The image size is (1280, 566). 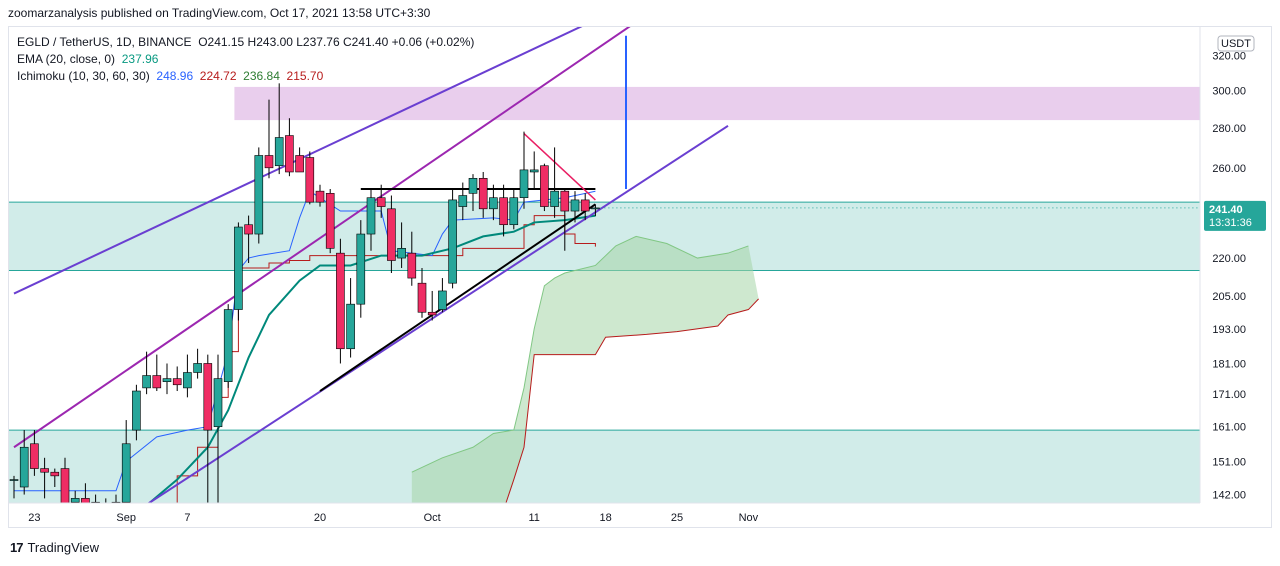 I want to click on time-tick-label: Oct, so click(x=432, y=518).